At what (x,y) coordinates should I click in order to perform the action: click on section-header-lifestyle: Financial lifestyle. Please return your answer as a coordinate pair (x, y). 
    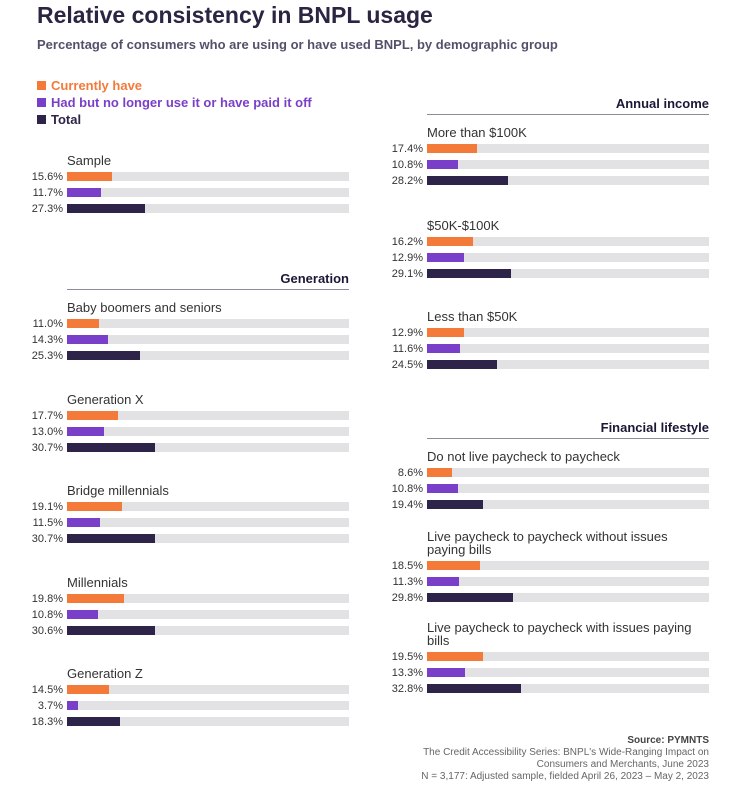
    Looking at the image, I should click on (568, 429).